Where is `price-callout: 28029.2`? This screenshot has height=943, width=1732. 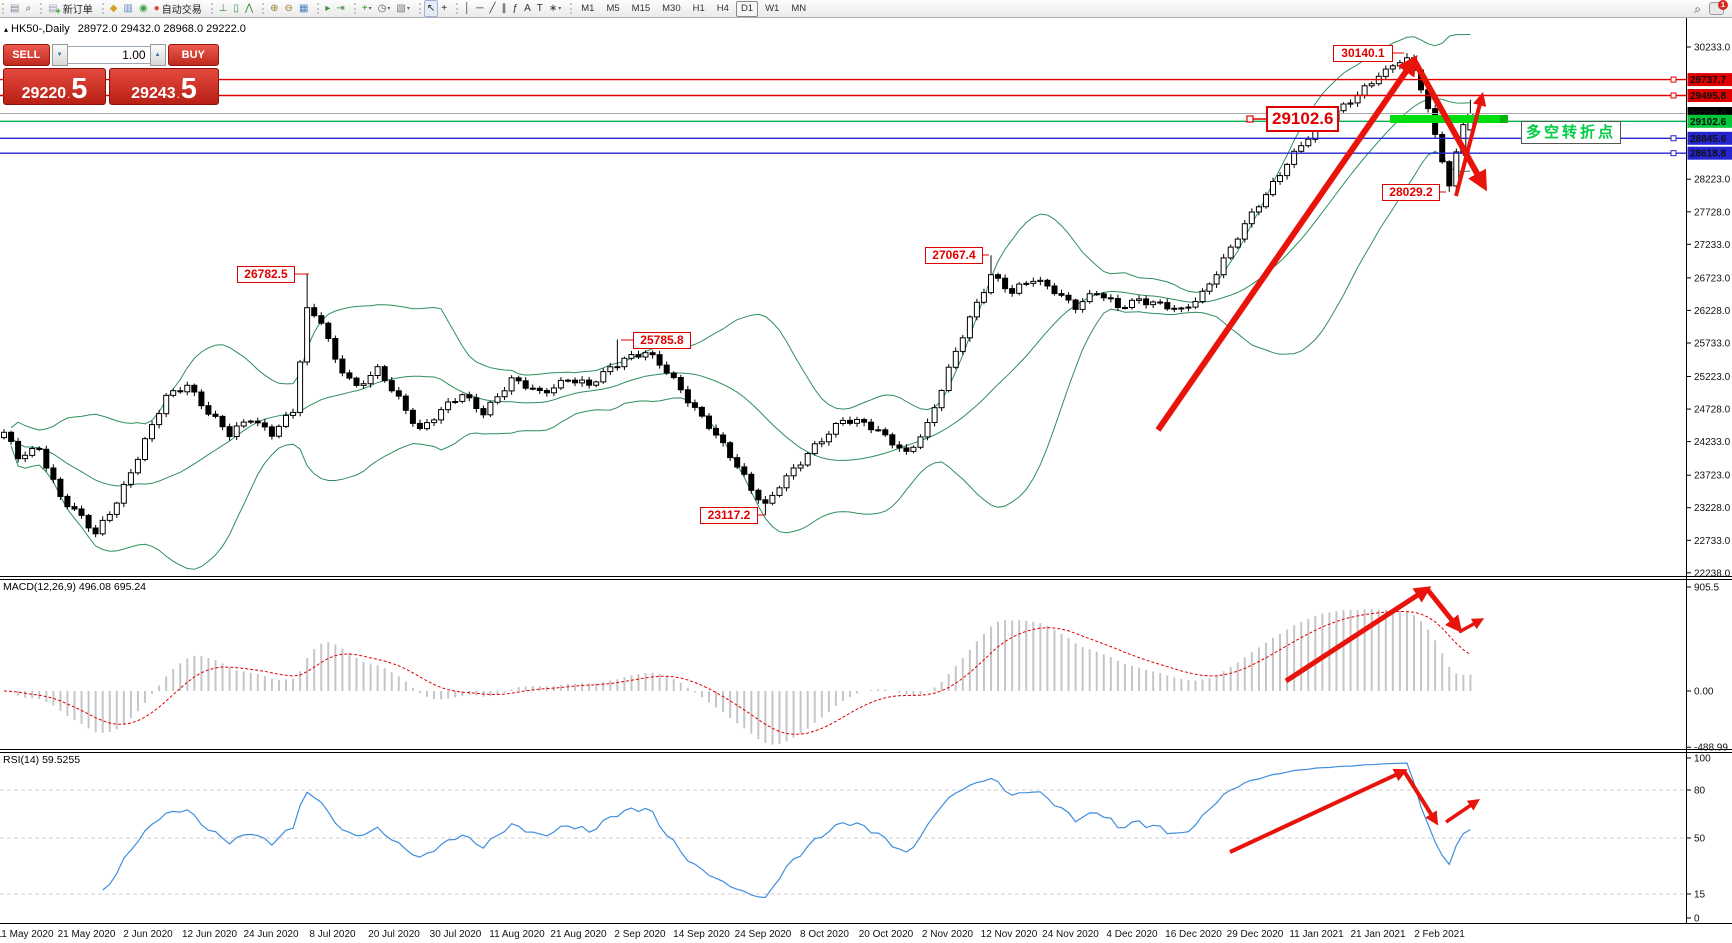
price-callout: 28029.2 is located at coordinates (1411, 192).